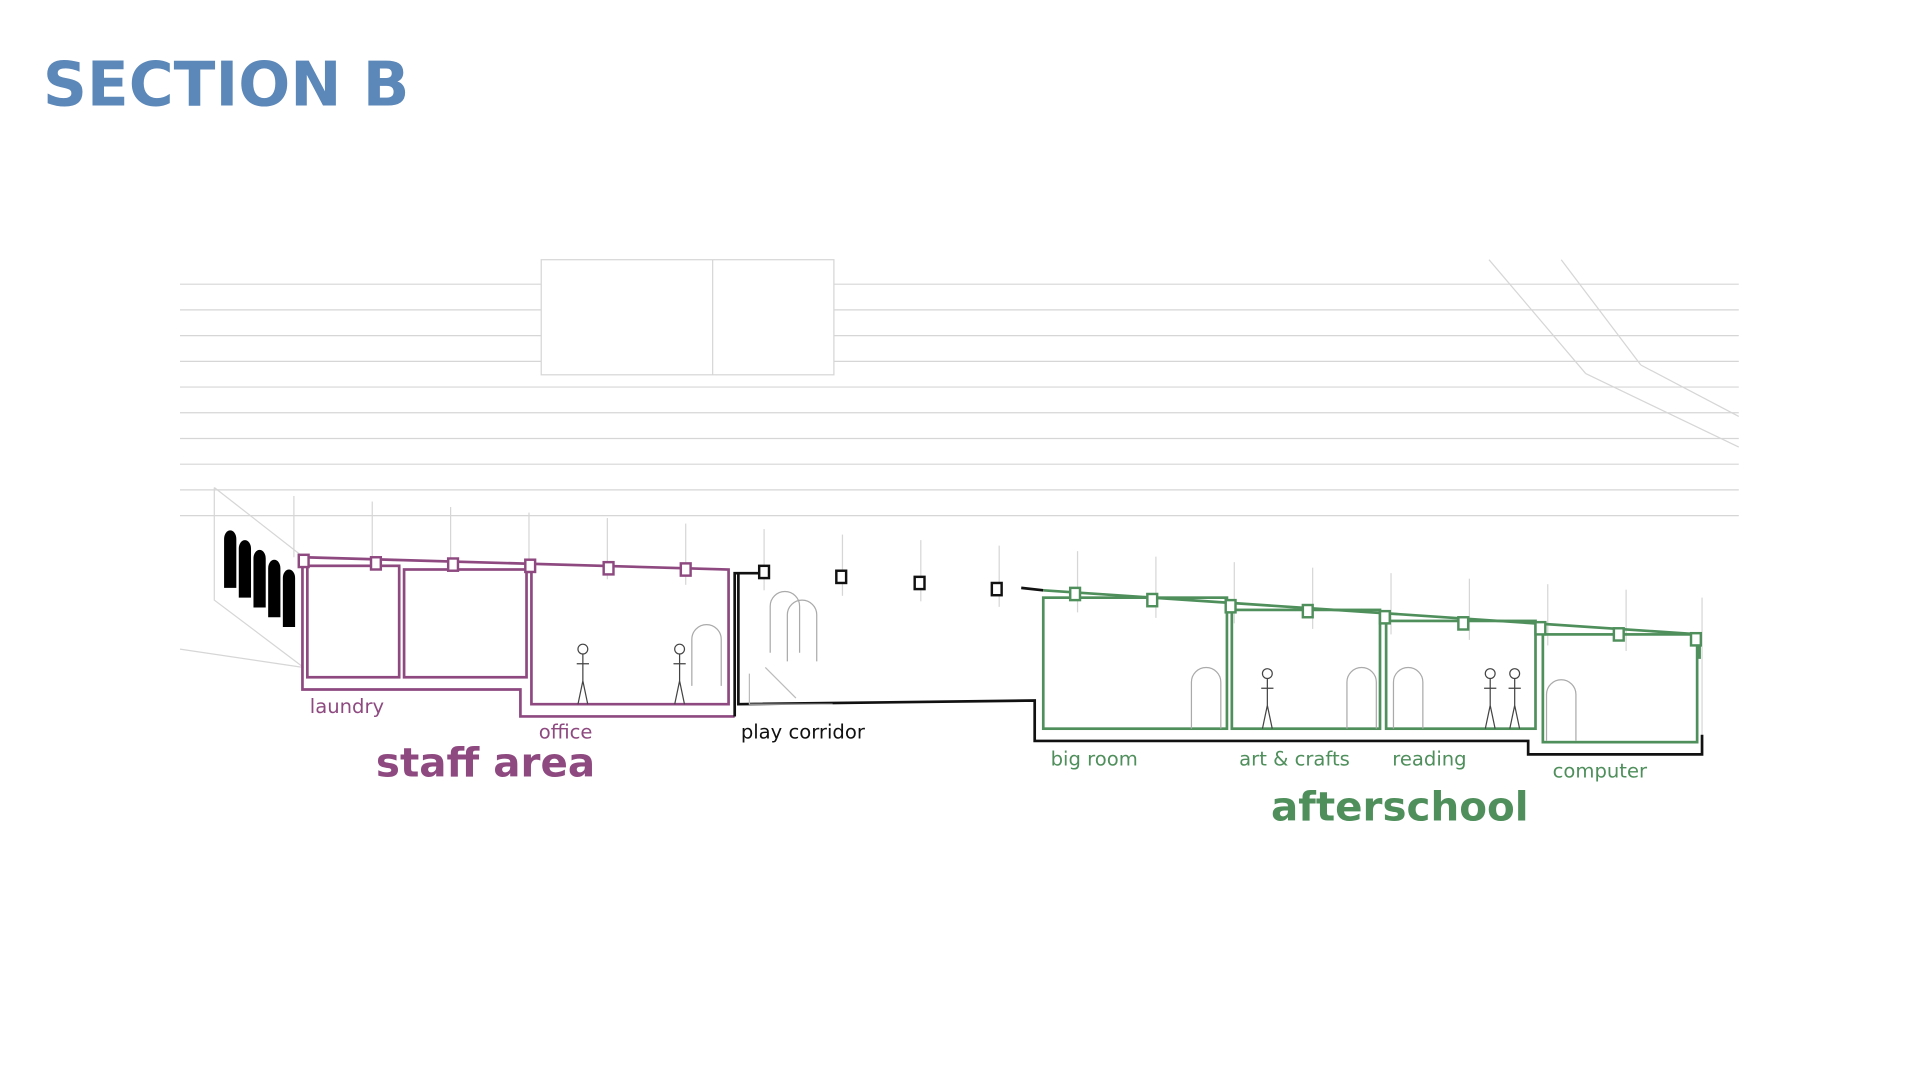 This screenshot has height=1079, width=1920. I want to click on room-label: office, so click(566, 731).